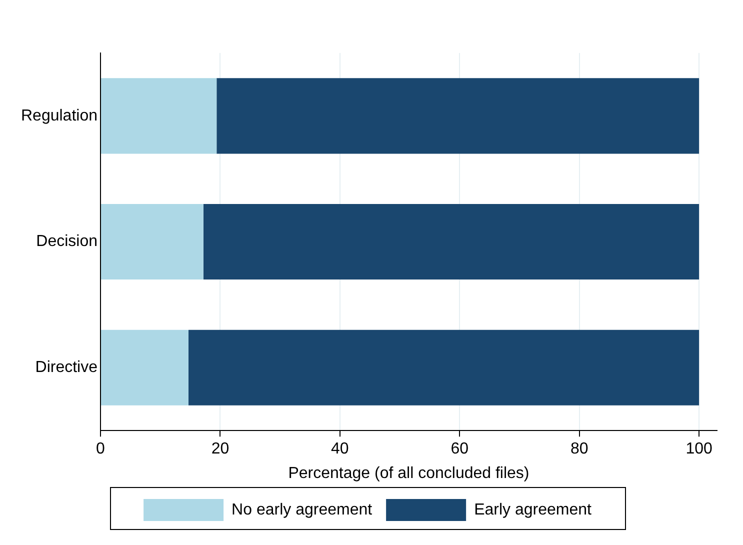  I want to click on y-tick-label: Directive, so click(66, 367).